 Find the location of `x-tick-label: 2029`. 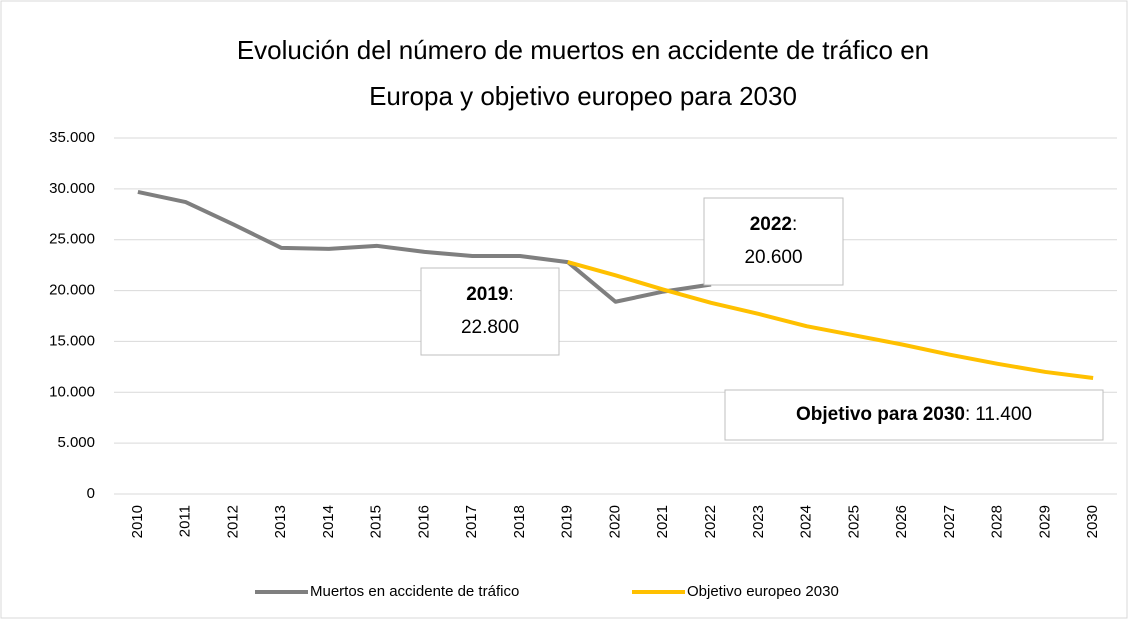

x-tick-label: 2029 is located at coordinates (1044, 521).